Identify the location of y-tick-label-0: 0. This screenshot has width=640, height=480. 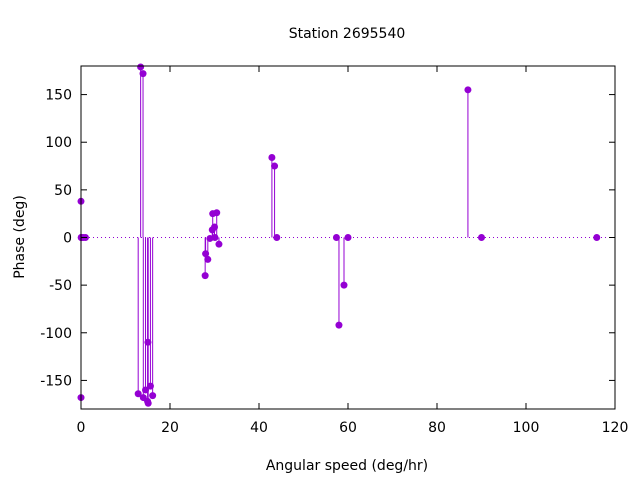
(67, 239).